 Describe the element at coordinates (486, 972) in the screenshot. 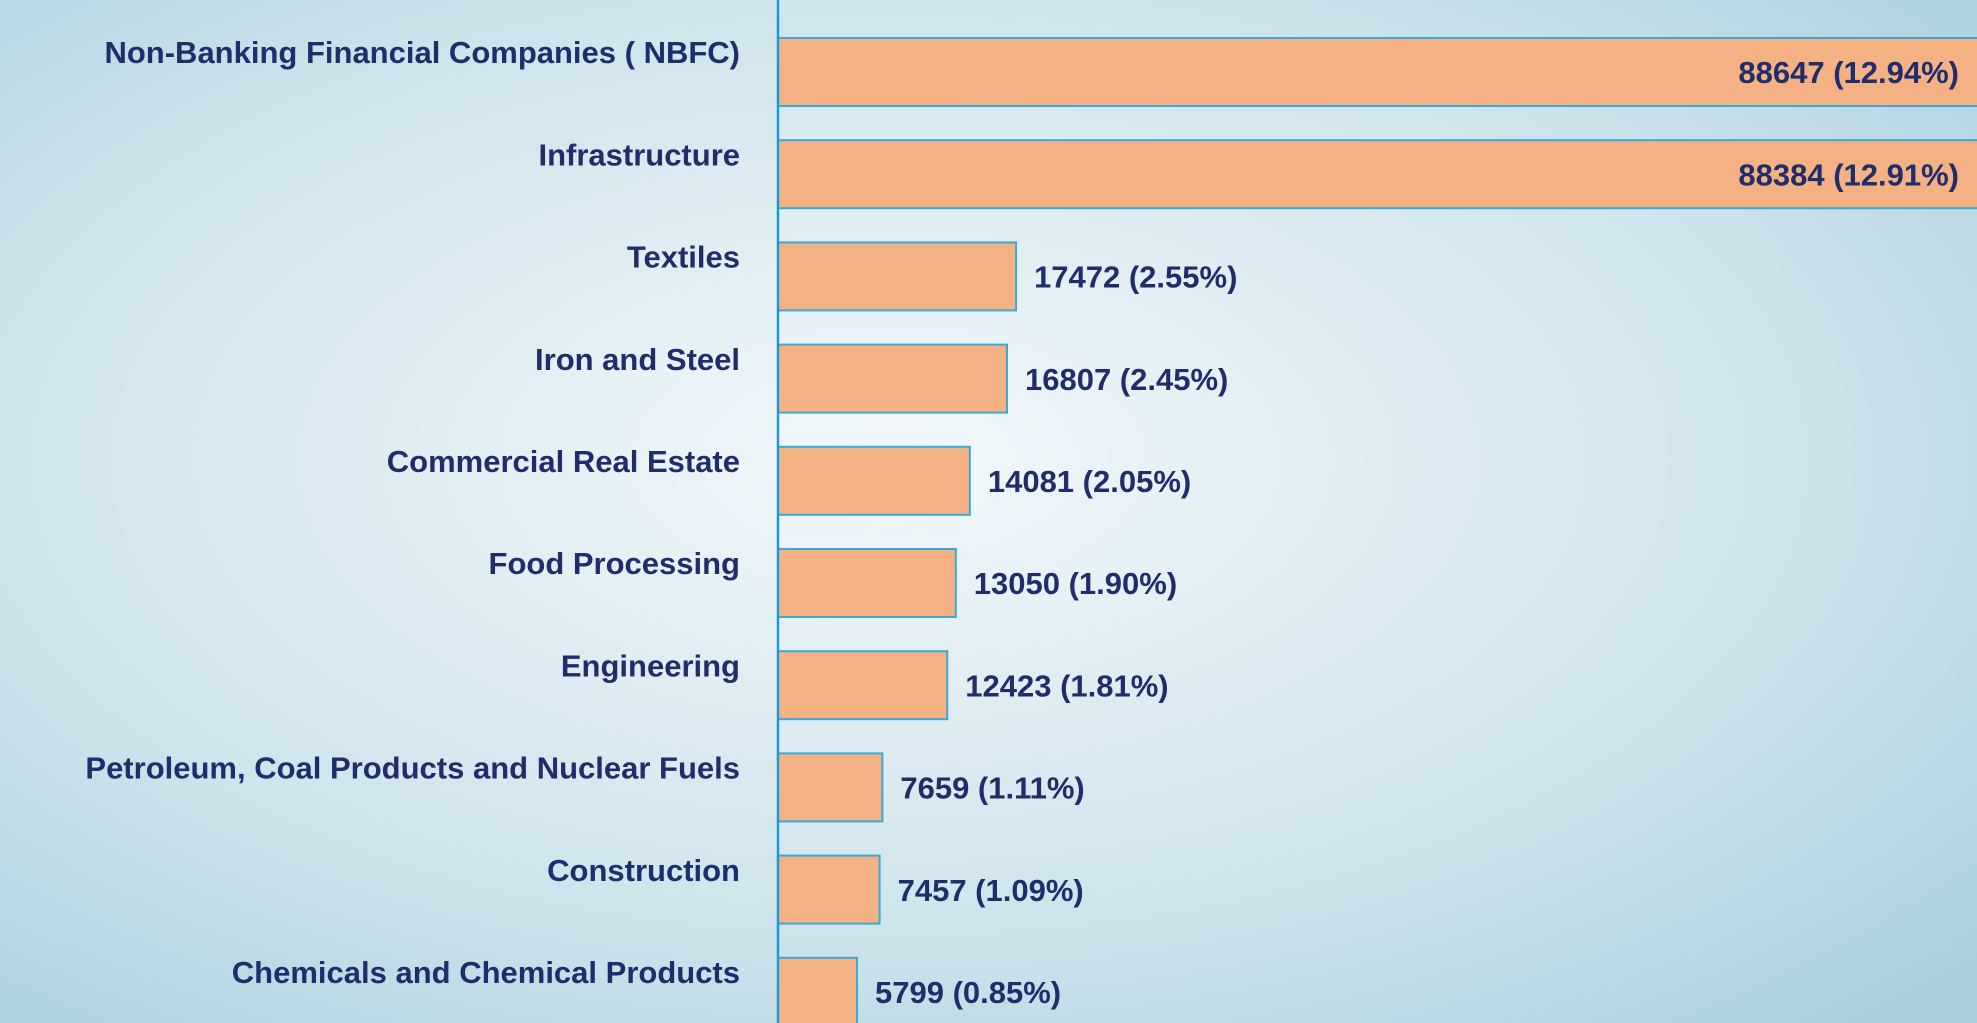

I see `y-tick-label: Chemicals and Chemical Products` at that location.